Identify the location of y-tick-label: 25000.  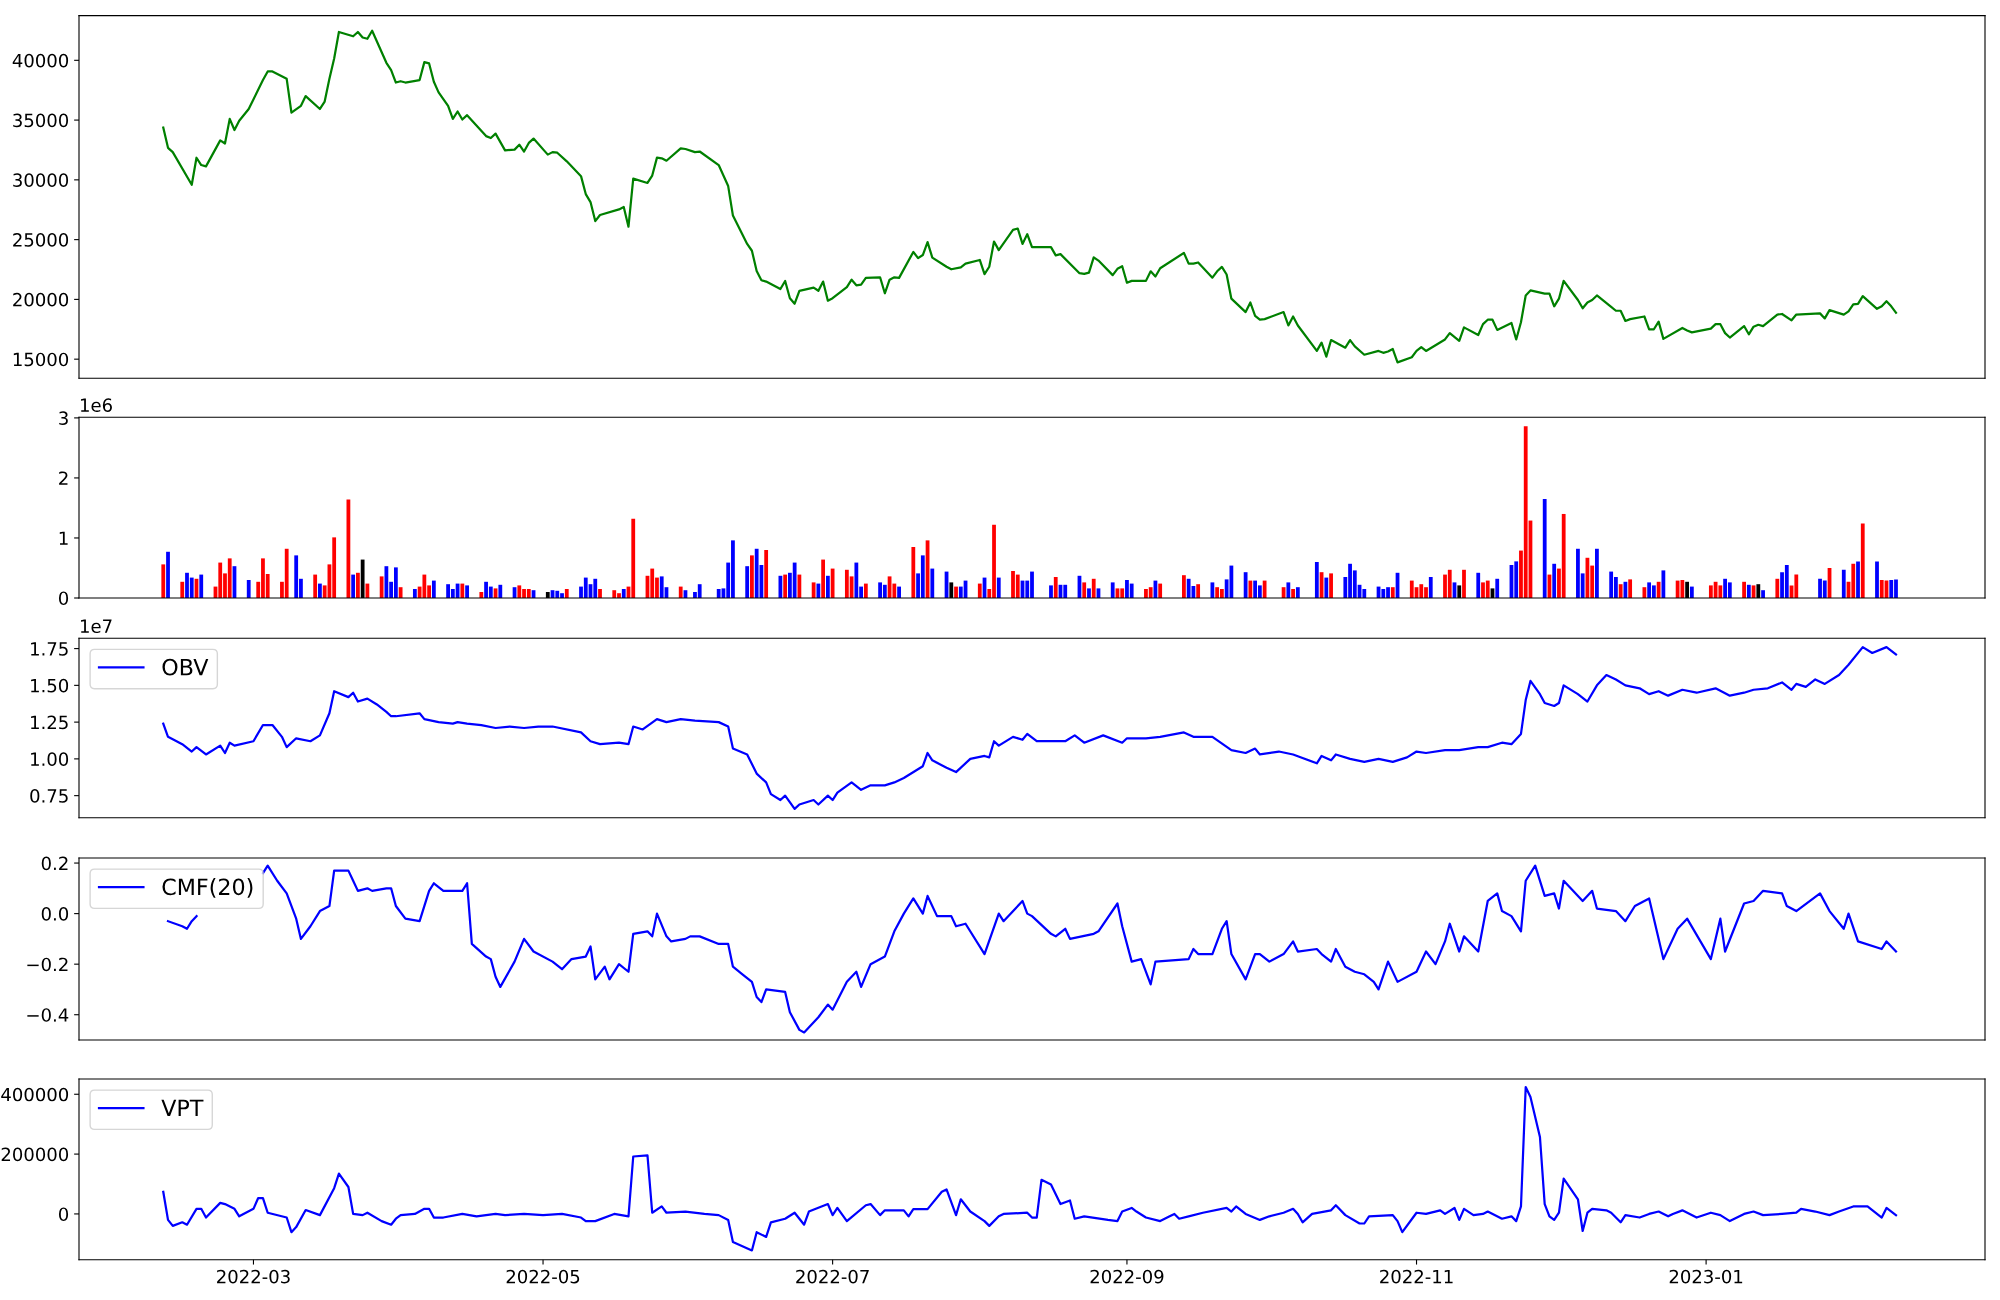
(41, 240).